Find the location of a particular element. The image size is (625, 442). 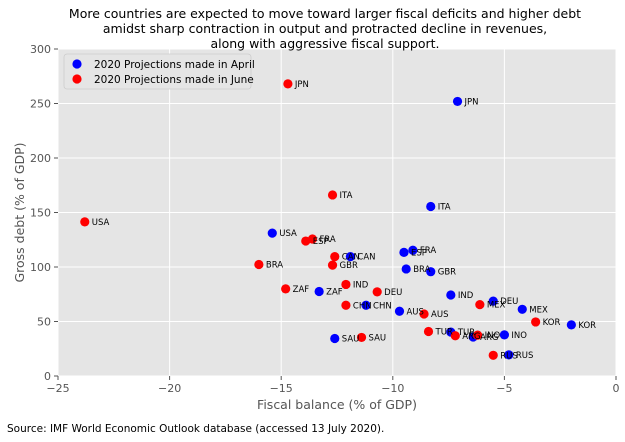

y-tick-label: 250 is located at coordinates (40, 104).